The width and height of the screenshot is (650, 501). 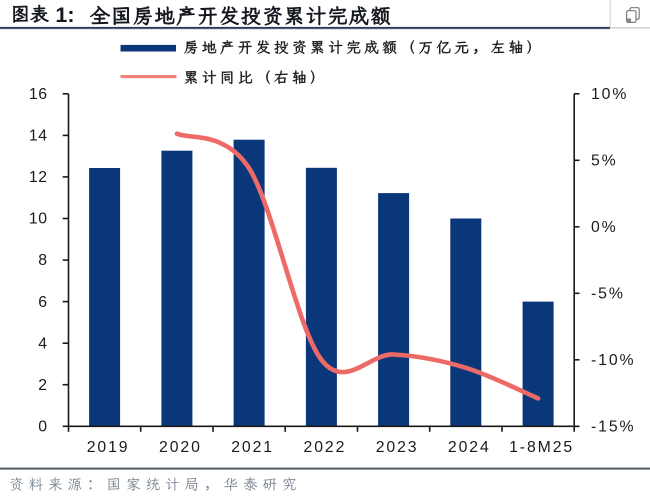 I want to click on svg-text: 0, so click(x=42, y=427).